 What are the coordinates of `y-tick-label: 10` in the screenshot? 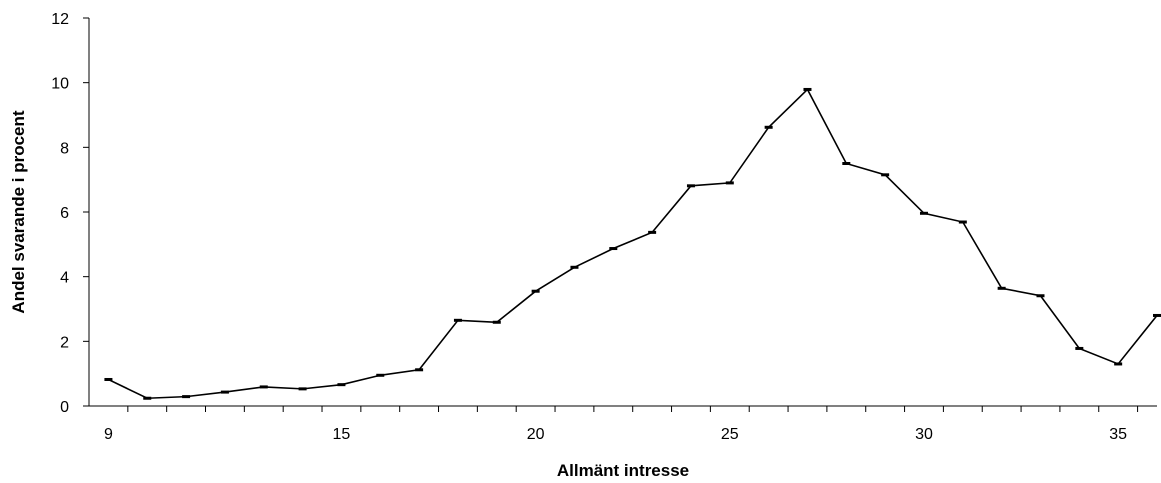 It's located at (60, 84).